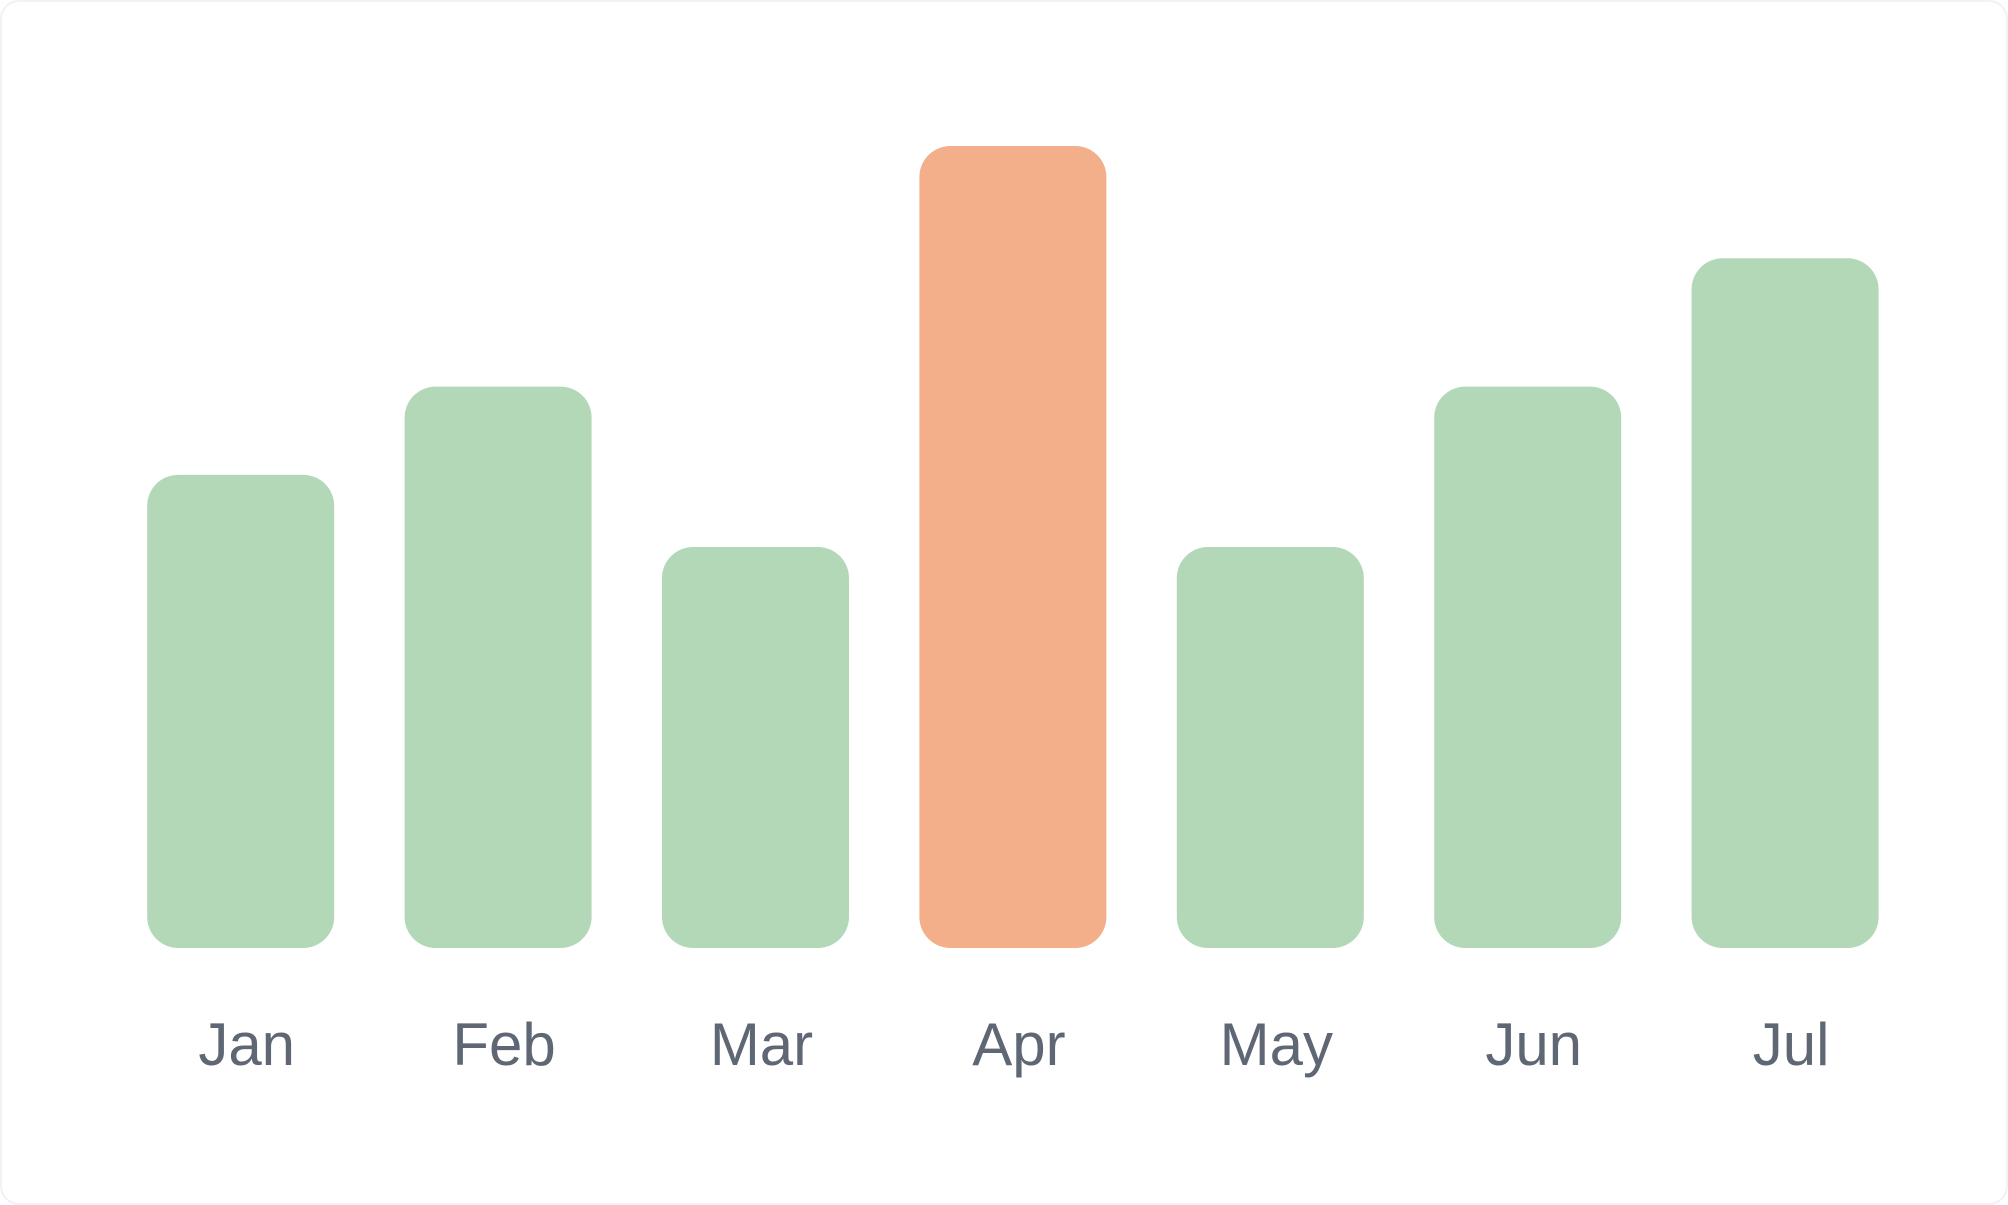 The height and width of the screenshot is (1205, 2008). What do you see at coordinates (1533, 1044) in the screenshot?
I see `x-tick-label: Jun` at bounding box center [1533, 1044].